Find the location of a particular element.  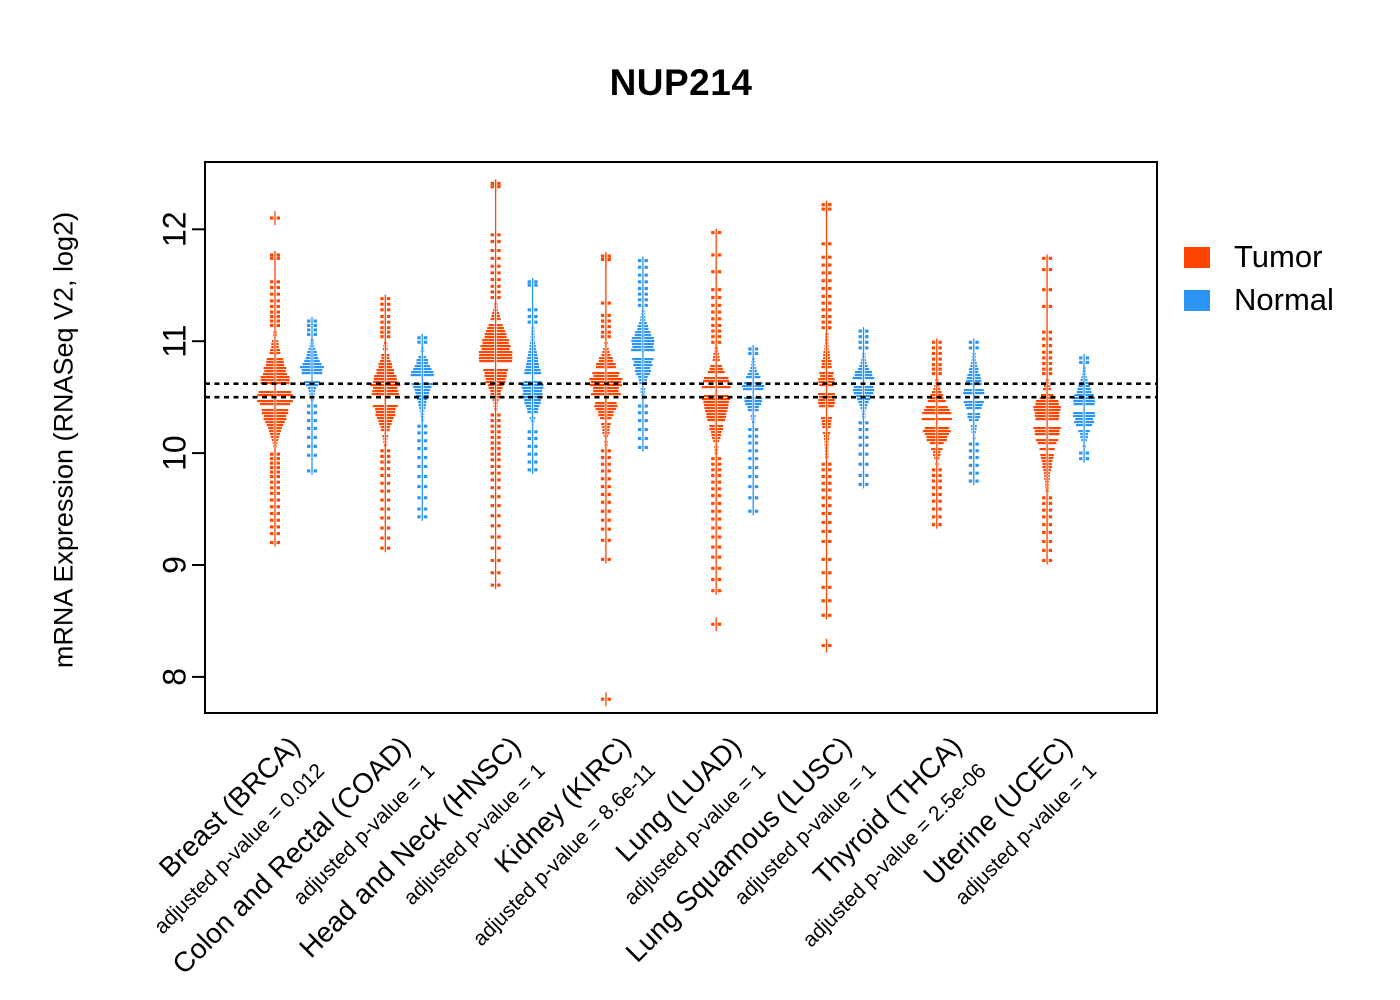

legend-label-normal: Normal is located at coordinates (1284, 299).